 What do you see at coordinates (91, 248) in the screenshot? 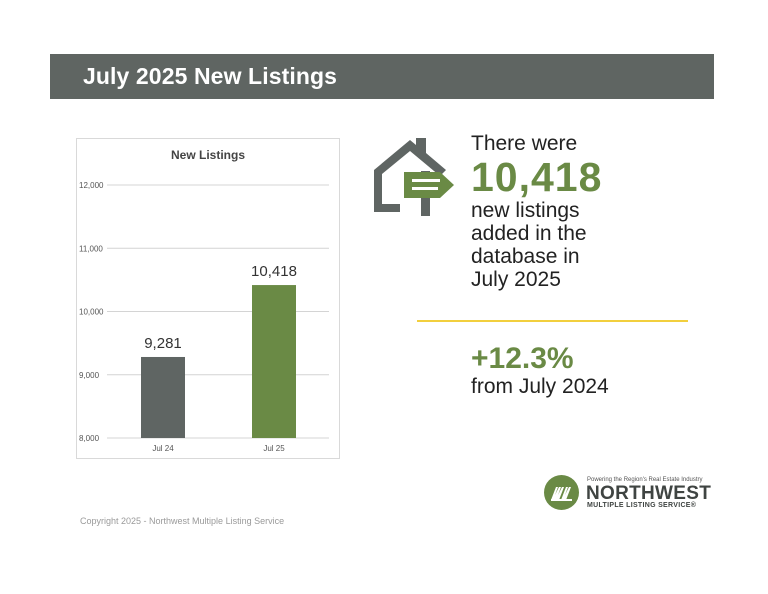
I see `y-tick-label: 11,000` at bounding box center [91, 248].